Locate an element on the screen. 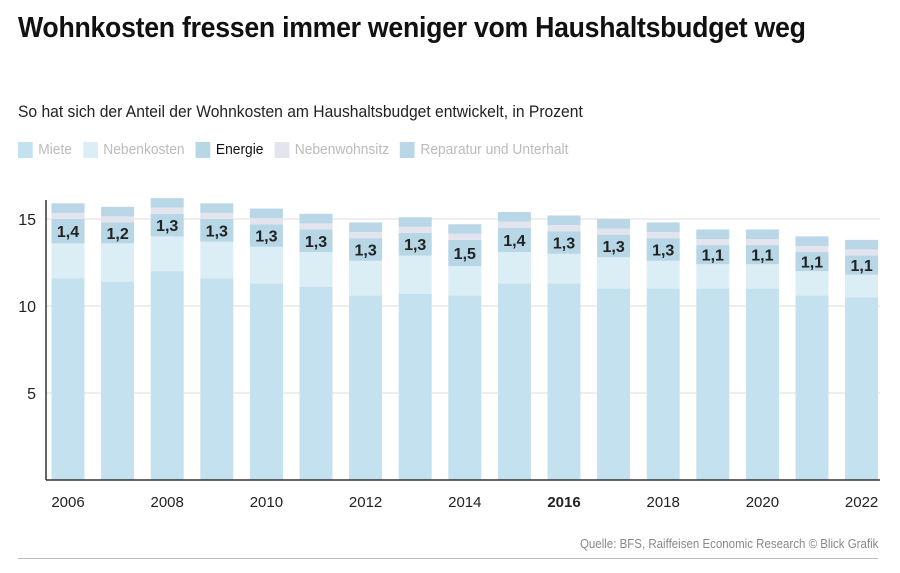 The image size is (900, 573). x-tick-label: 2010 is located at coordinates (266, 502).